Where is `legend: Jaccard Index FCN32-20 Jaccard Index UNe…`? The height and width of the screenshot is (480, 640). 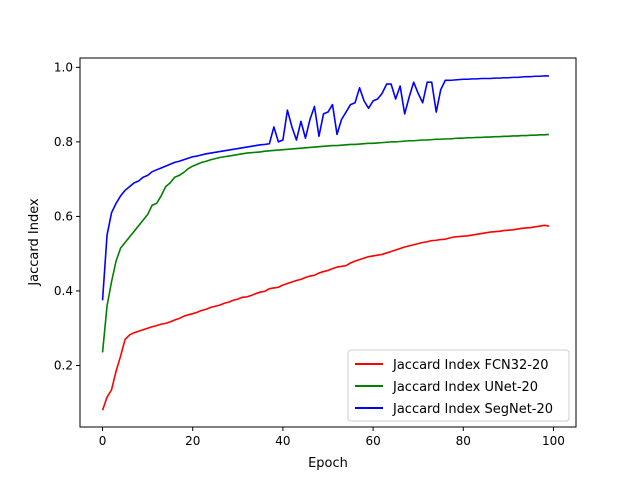
legend: Jaccard Index FCN32-20 Jaccard Index UNe… is located at coordinates (458, 385).